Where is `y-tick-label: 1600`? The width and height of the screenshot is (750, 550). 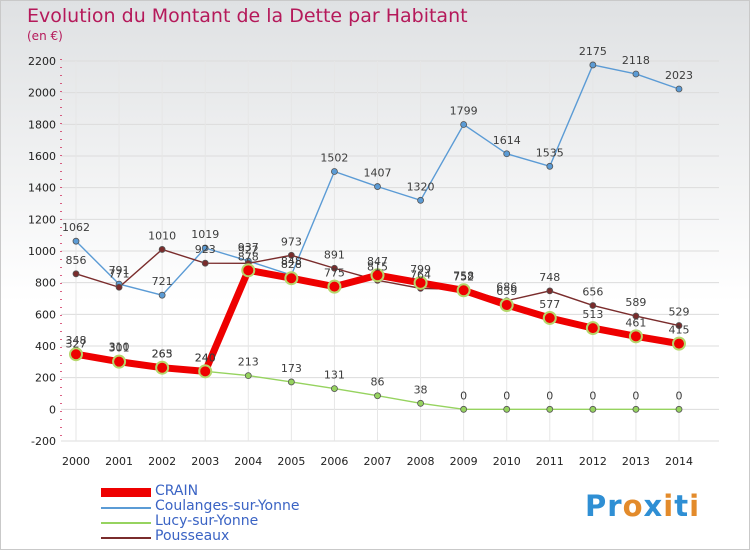 y-tick-label: 1600 is located at coordinates (42, 156).